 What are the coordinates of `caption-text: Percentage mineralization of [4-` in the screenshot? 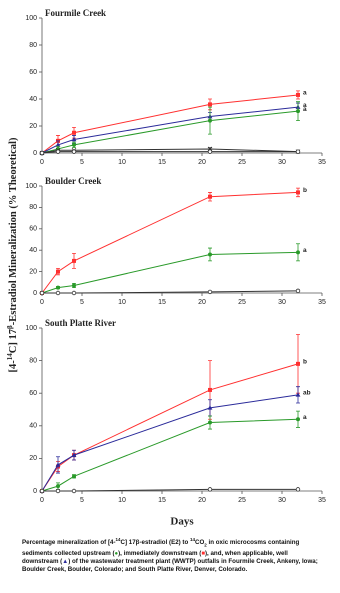 It's located at (69, 543).